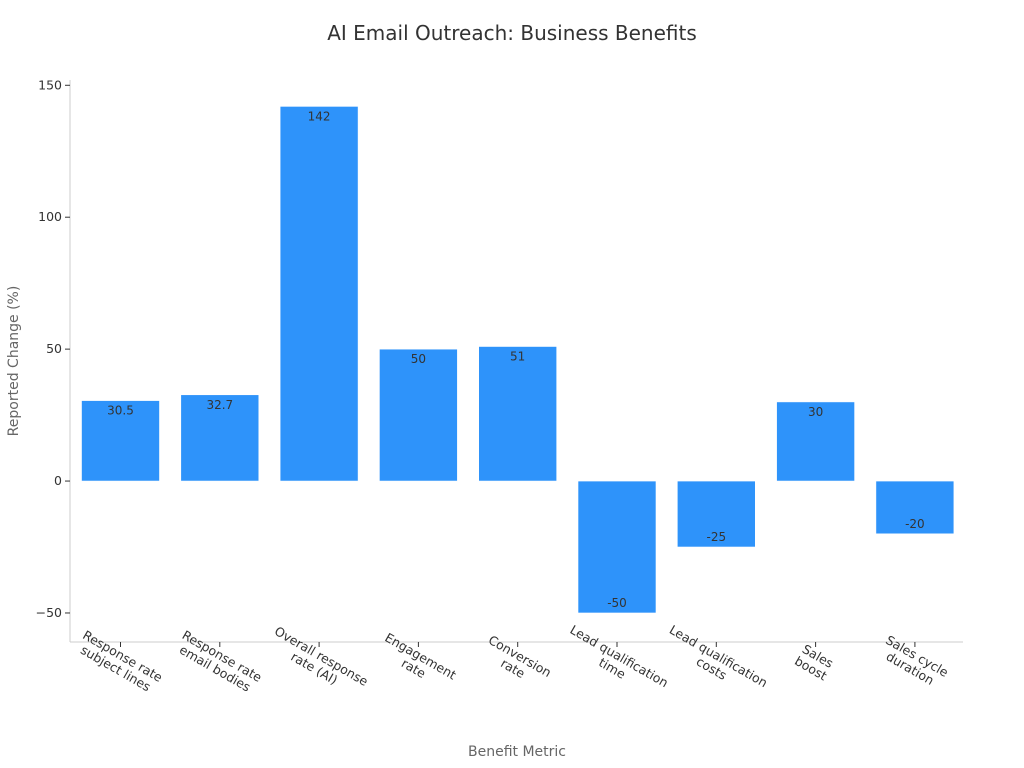  I want to click on data-label: 51, so click(517, 356).